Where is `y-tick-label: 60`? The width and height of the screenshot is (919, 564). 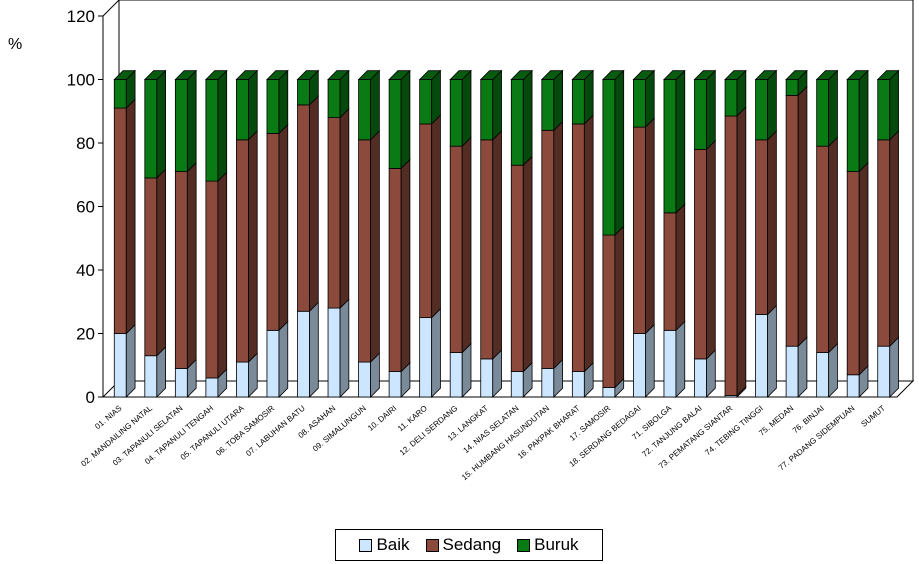 y-tick-label: 60 is located at coordinates (85, 207).